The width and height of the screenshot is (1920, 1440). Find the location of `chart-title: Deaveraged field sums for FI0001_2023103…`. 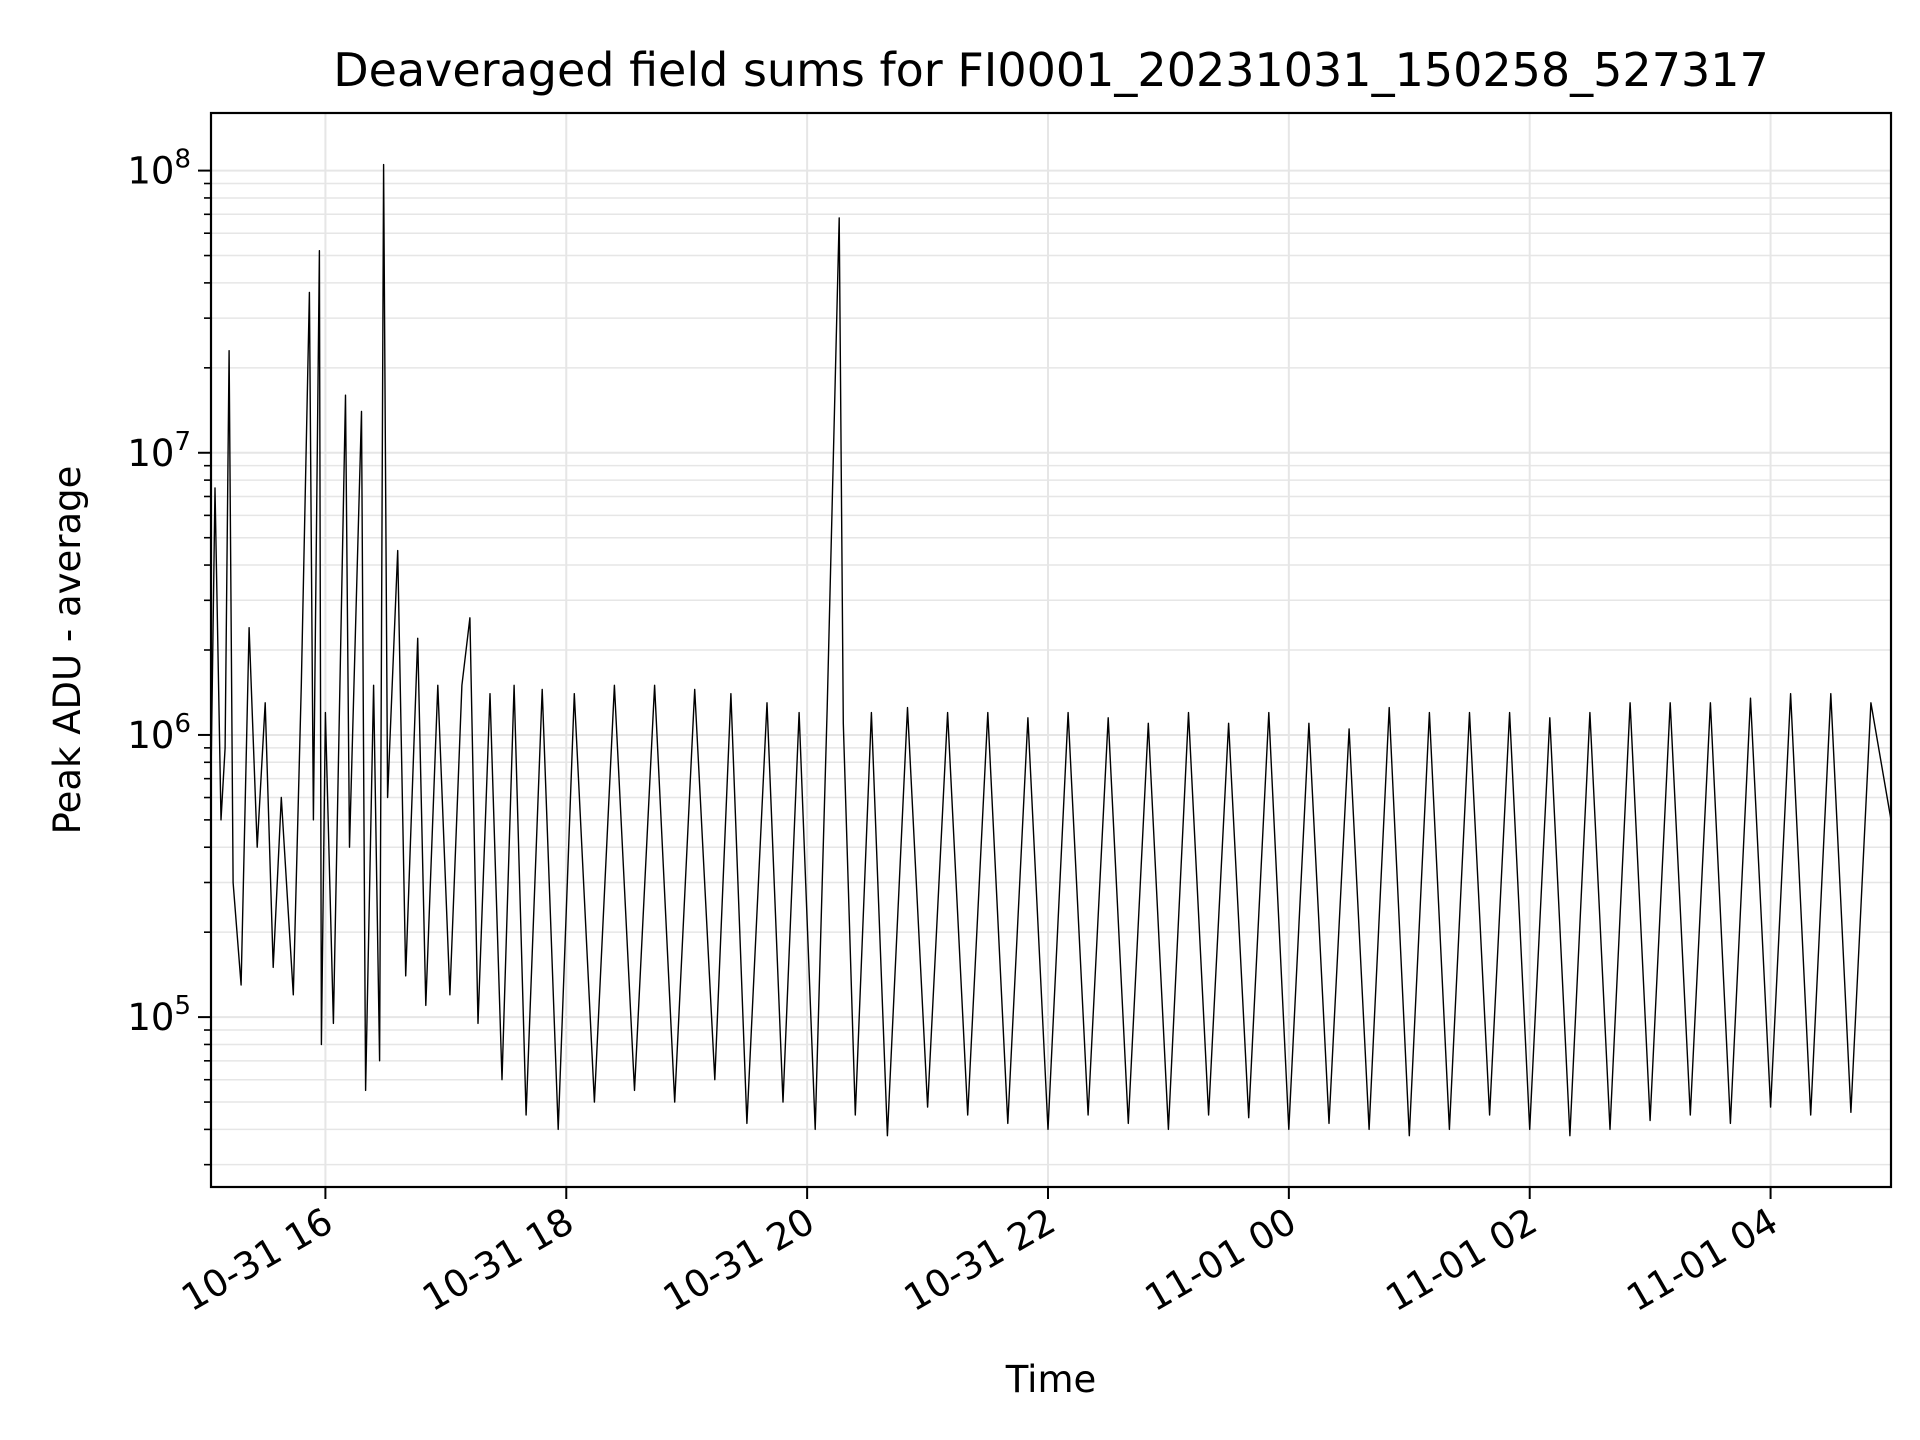

chart-title: Deaveraged field sums for FI0001_2023103… is located at coordinates (1051, 70).